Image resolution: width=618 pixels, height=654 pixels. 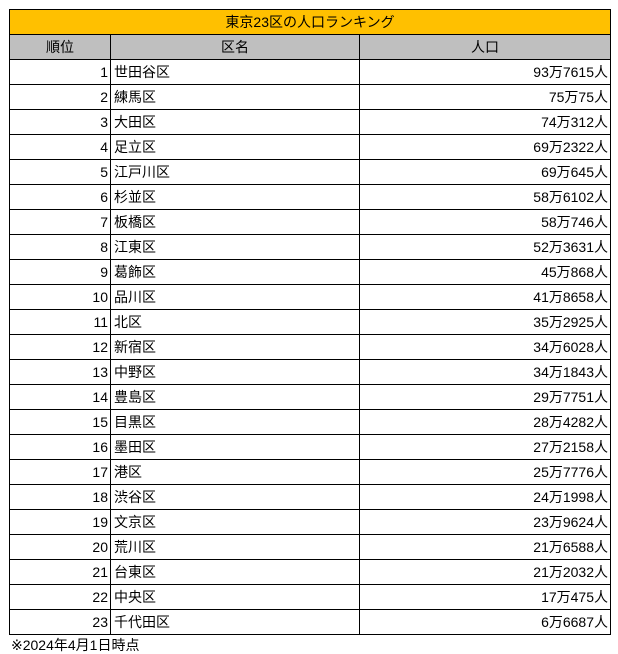 I want to click on rank-cell: 11, so click(x=60, y=322).